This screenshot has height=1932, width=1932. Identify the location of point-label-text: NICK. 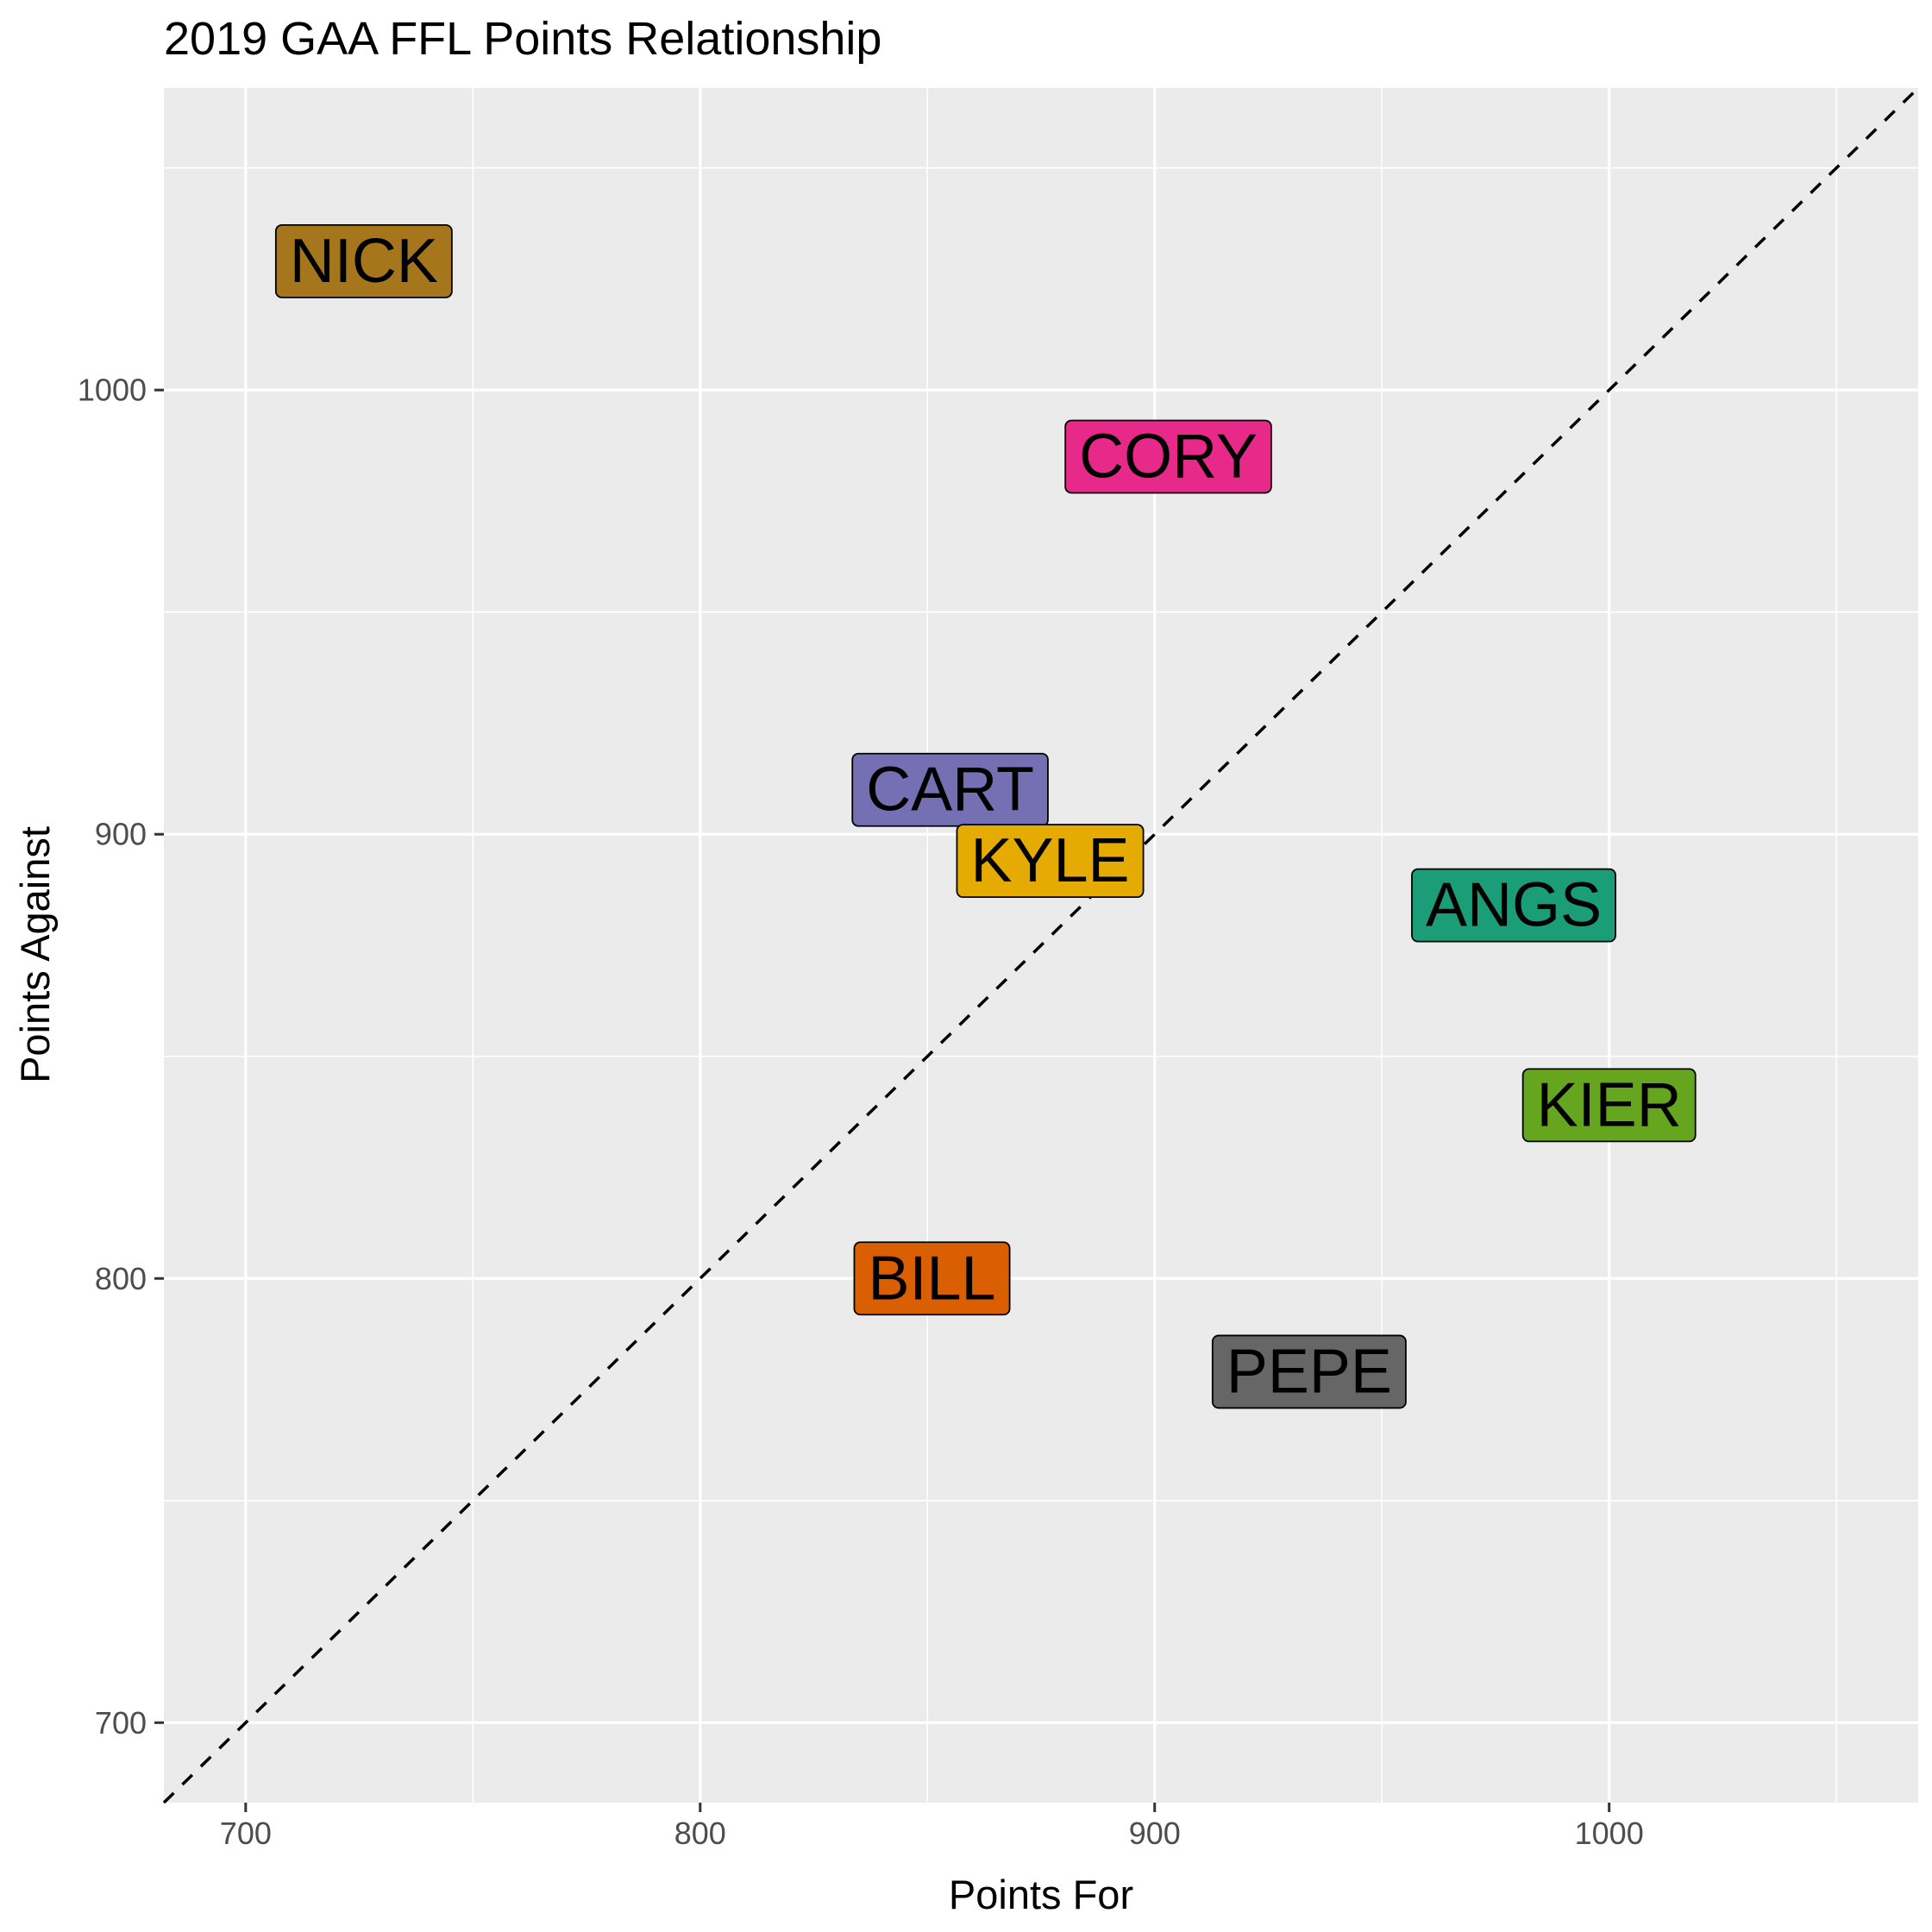
(364, 261).